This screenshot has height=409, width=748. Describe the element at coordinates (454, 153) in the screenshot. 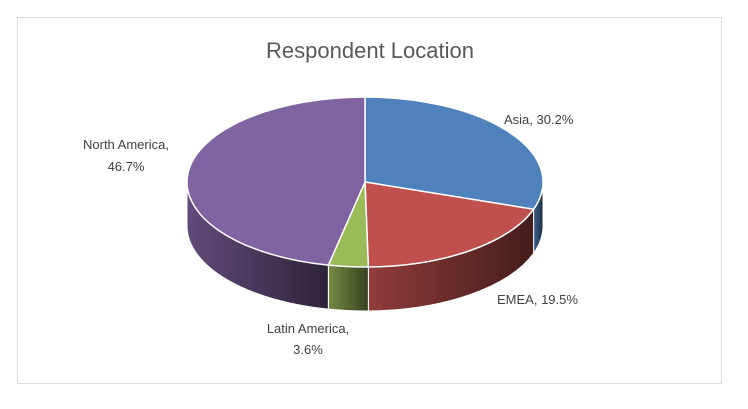

I see `pie-slice-asia` at that location.